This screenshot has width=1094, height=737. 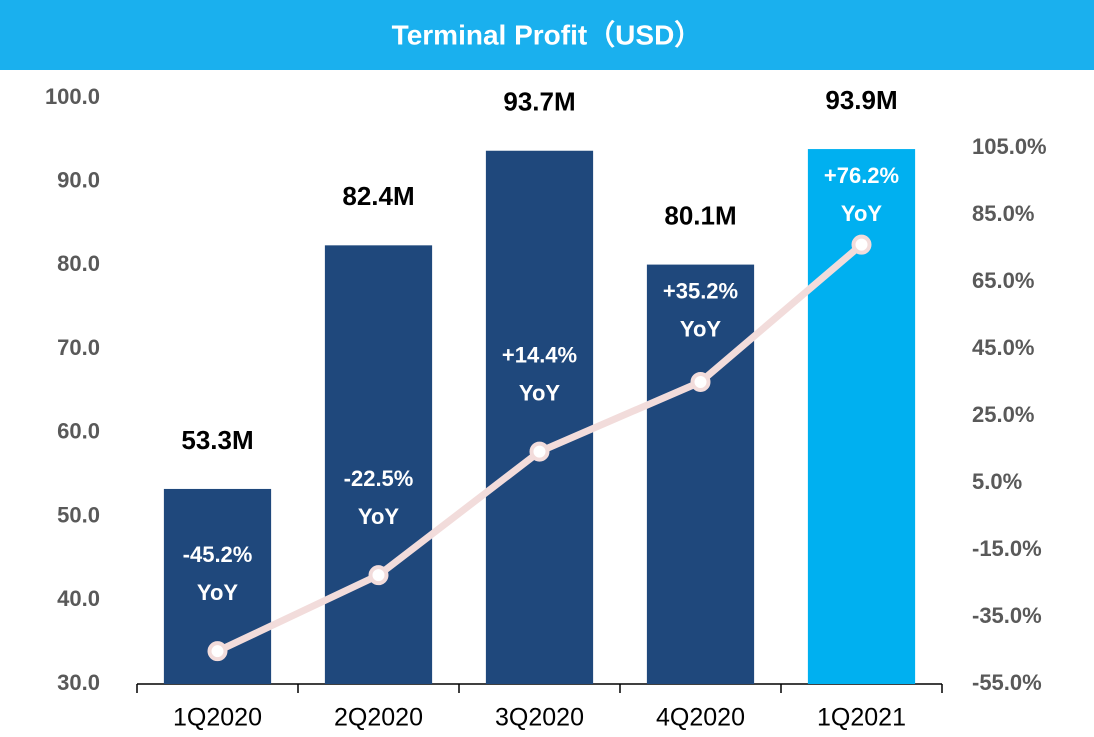 What do you see at coordinates (700, 718) in the screenshot?
I see `x-tick-label: 4Q2020` at bounding box center [700, 718].